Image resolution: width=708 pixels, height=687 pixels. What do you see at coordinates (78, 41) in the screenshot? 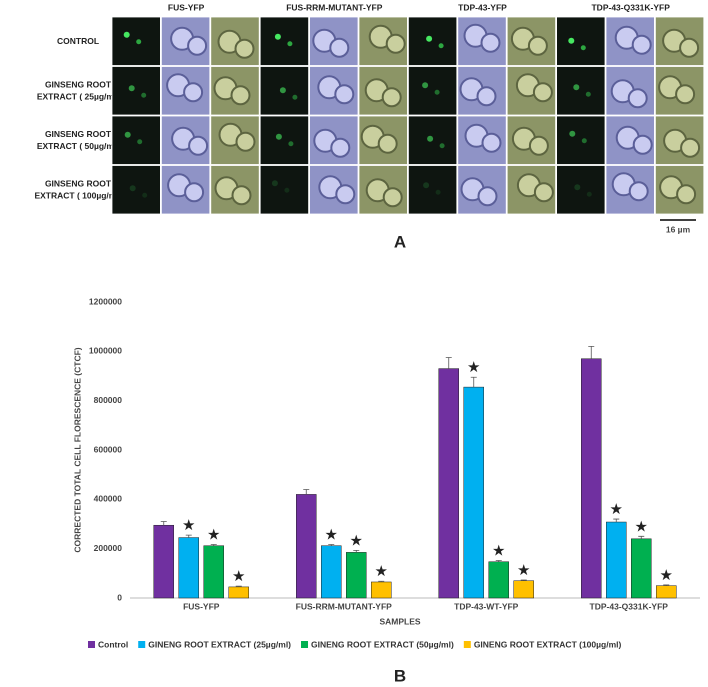
I see `row-label: CONTROL` at bounding box center [78, 41].